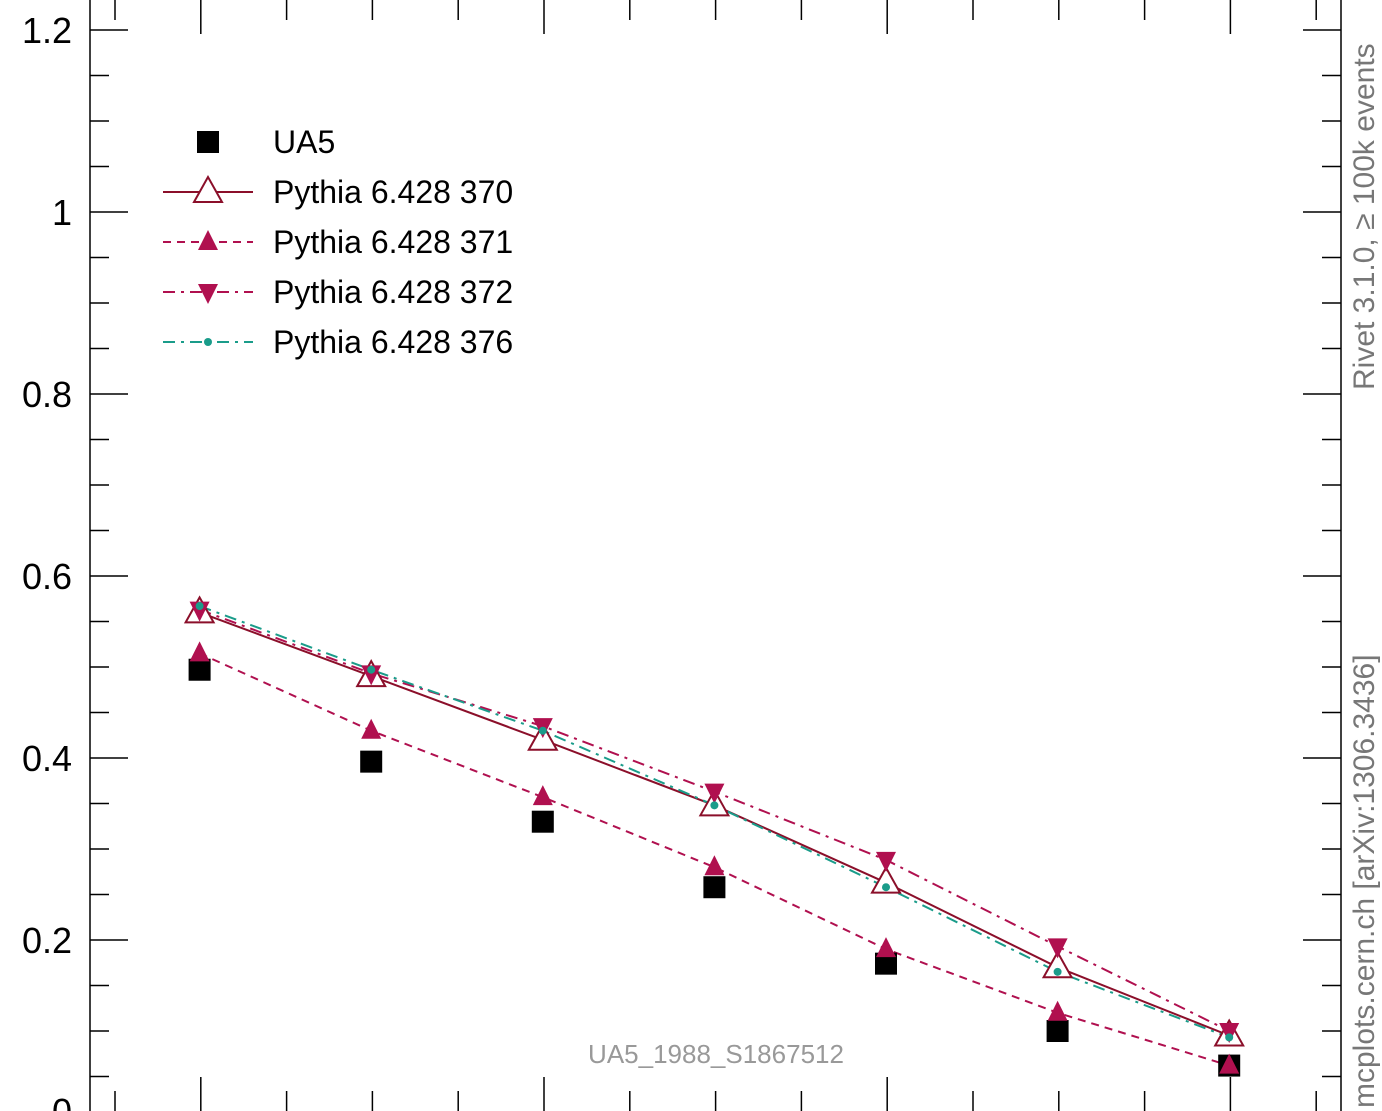 The height and width of the screenshot is (1111, 1382). Describe the element at coordinates (47, 940) in the screenshot. I see `y-tick-label: 0.2` at that location.